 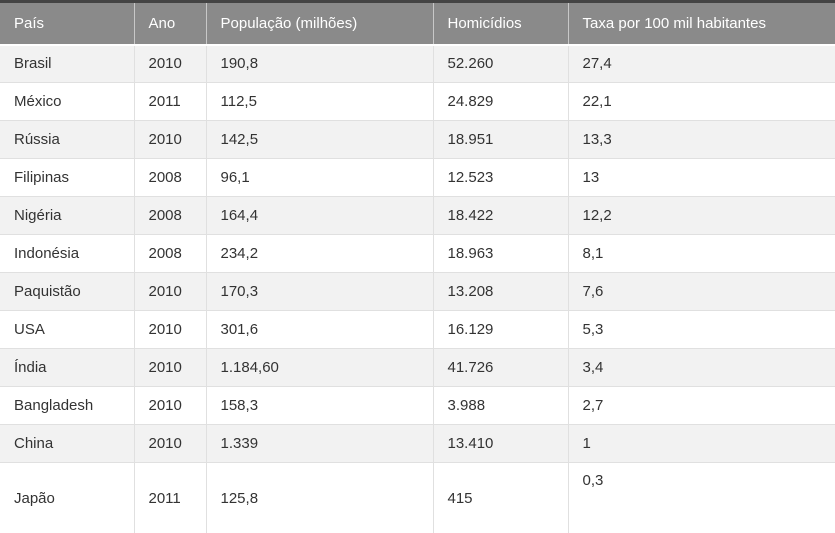 I want to click on cell-populacao: 170,3, so click(x=319, y=291).